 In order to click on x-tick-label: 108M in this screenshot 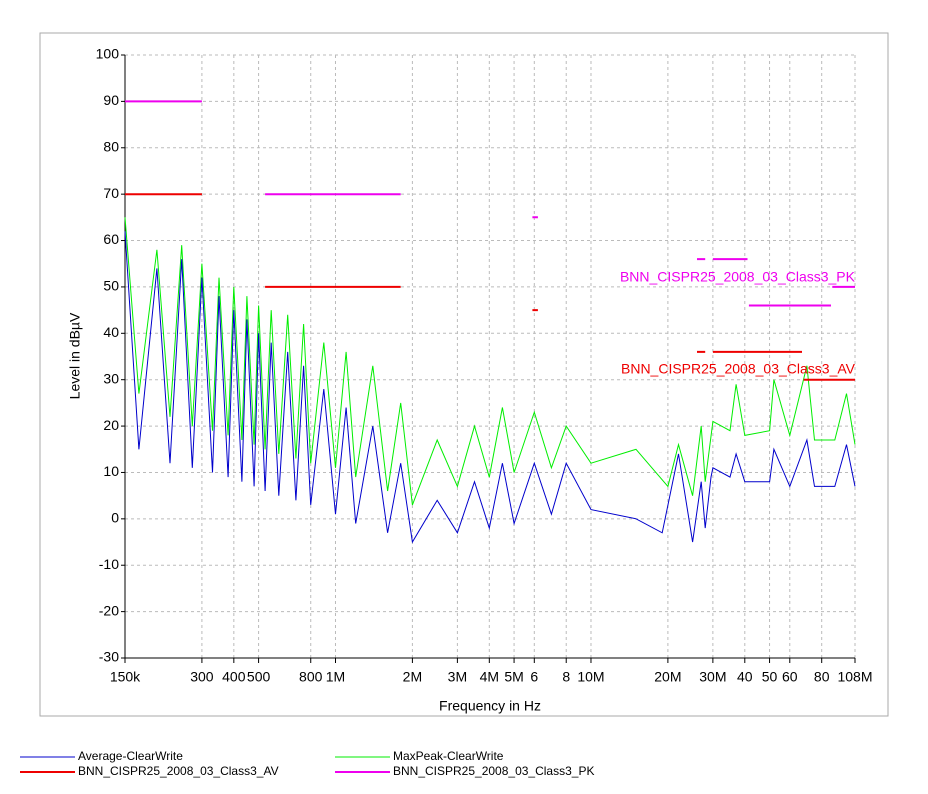, I will do `click(854, 677)`.